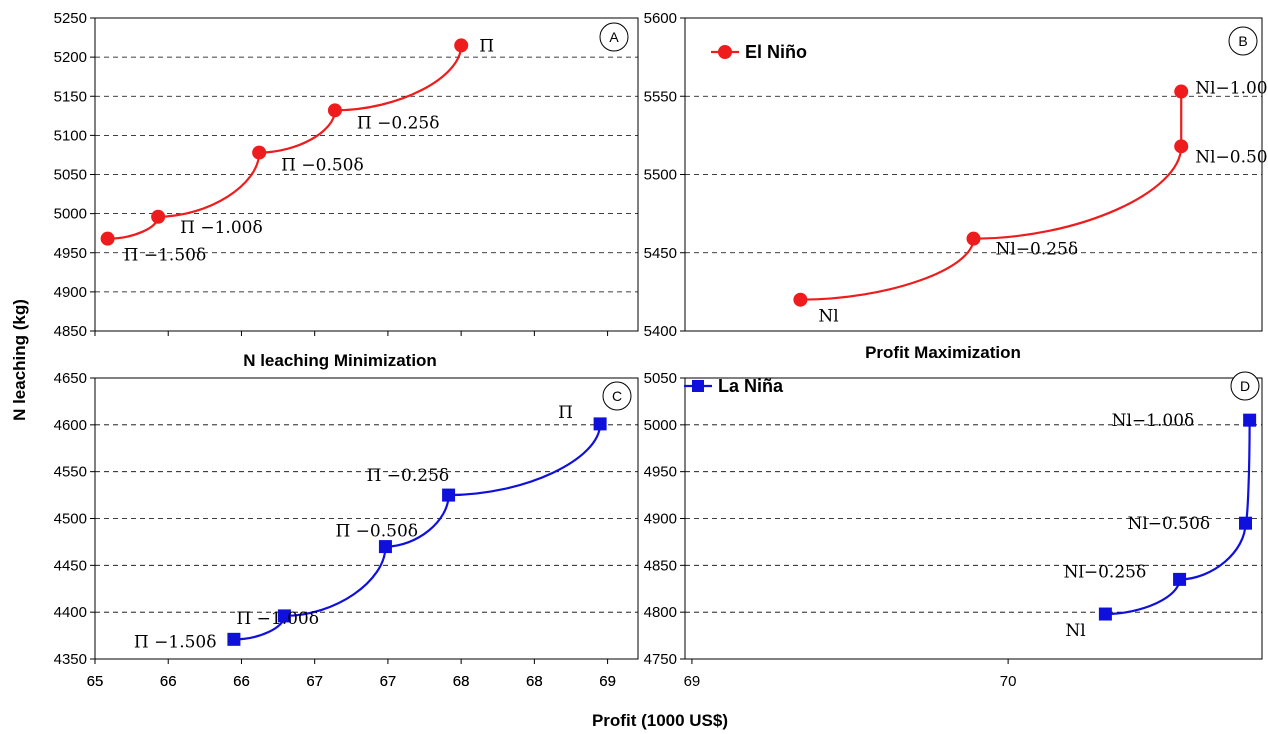  I want to click on panel-a-title: N leaching Minimization, so click(340, 360).